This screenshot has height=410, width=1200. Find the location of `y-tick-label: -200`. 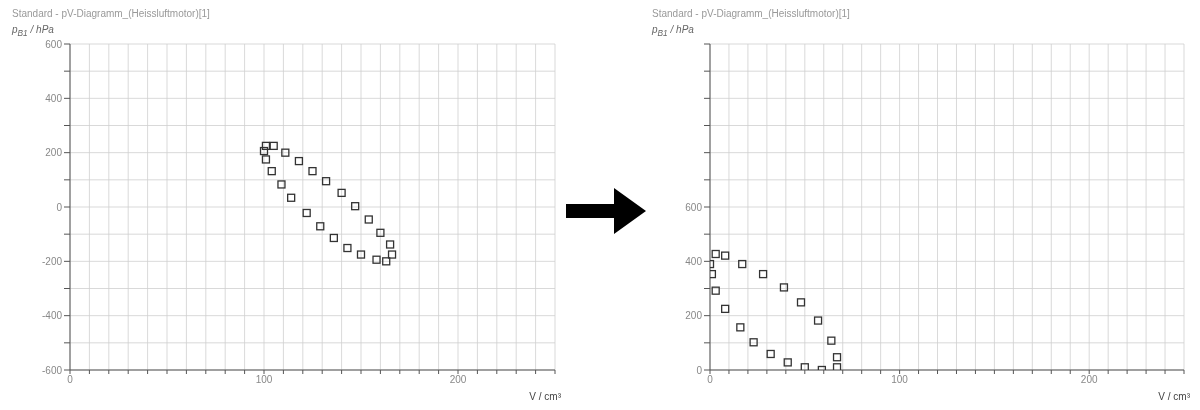

y-tick-label: -200 is located at coordinates (52, 261).